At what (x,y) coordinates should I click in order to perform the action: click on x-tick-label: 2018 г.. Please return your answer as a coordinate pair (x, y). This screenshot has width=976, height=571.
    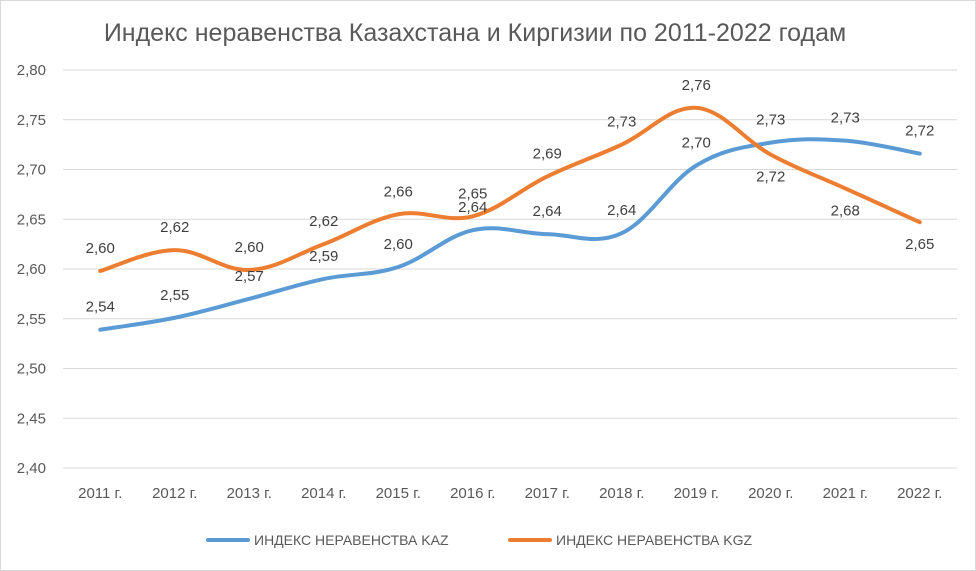
    Looking at the image, I should click on (621, 493).